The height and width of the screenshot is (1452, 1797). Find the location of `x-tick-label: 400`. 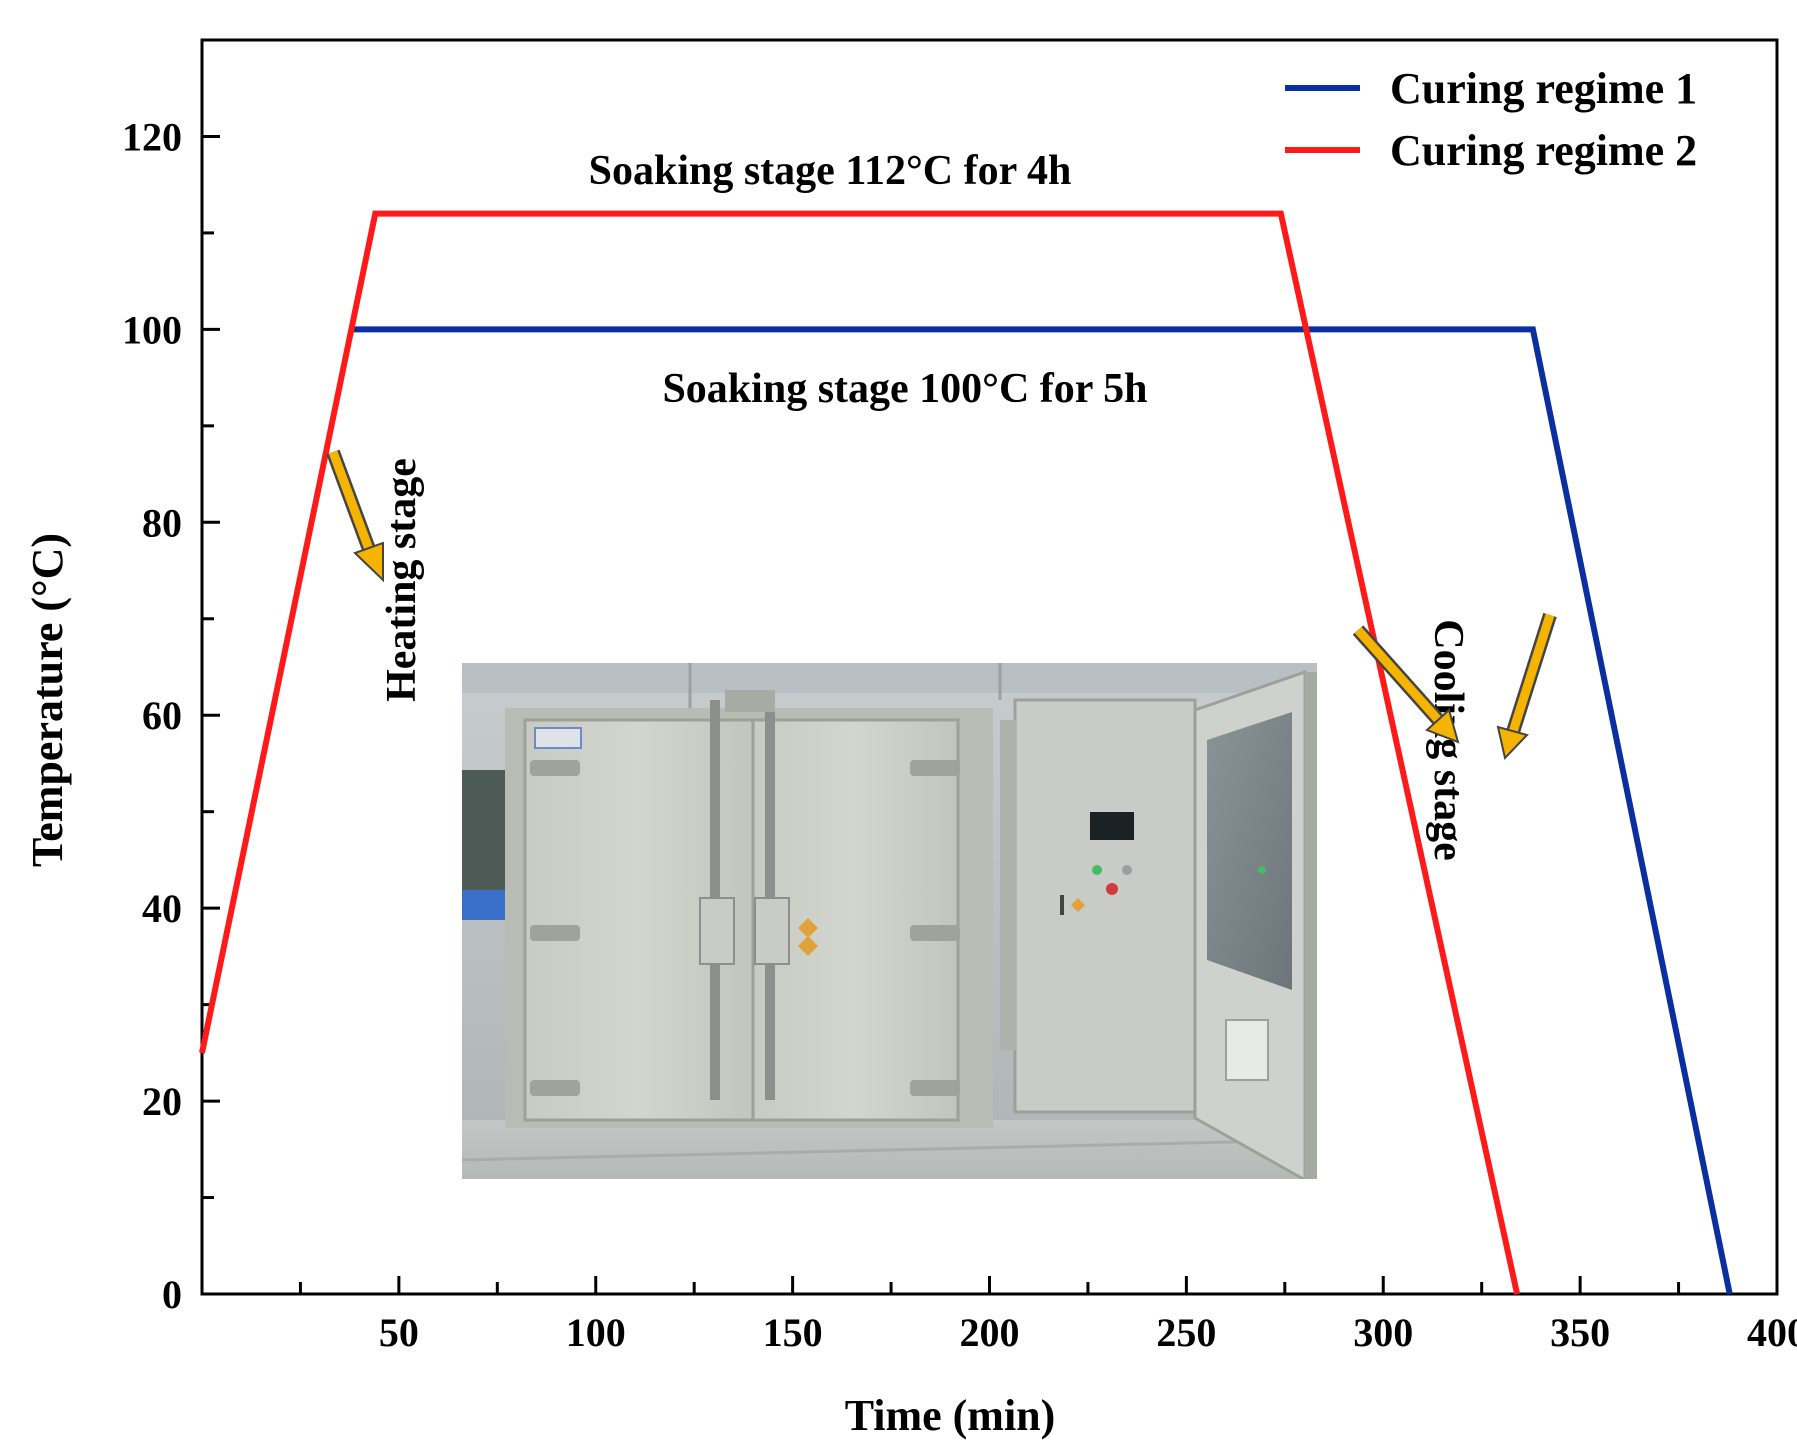

x-tick-label: 400 is located at coordinates (1772, 1332).